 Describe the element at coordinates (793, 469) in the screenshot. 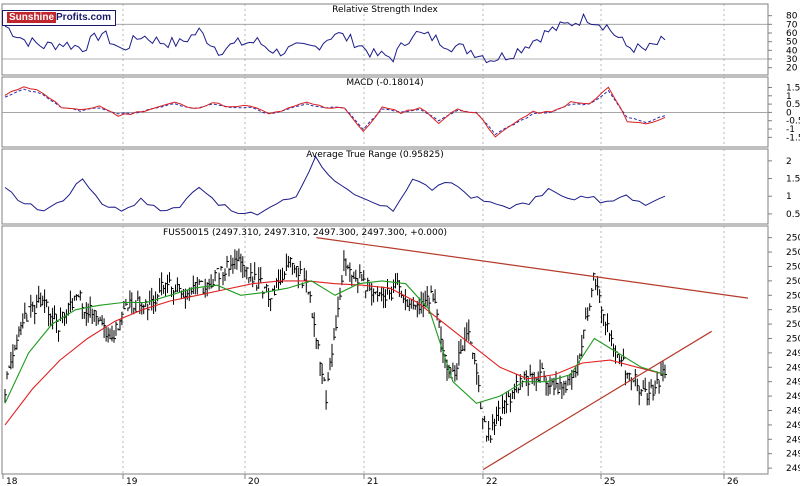

I see `y-tick-label: 2491` at that location.